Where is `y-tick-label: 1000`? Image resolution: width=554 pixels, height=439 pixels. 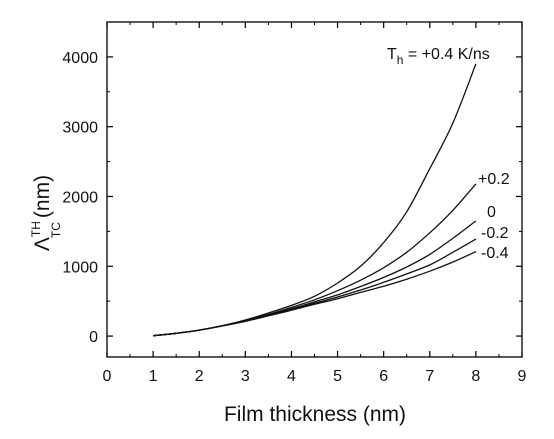
y-tick-label: 1000 is located at coordinates (80, 267).